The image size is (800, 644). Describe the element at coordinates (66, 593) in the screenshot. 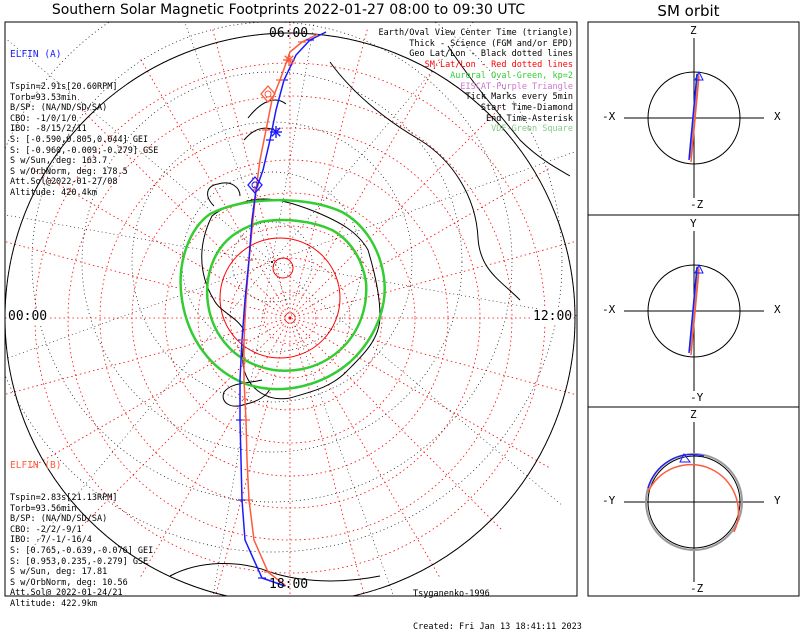

I see `elfin-b-info-line: Att.Sol@ 2022-01-24/21` at that location.